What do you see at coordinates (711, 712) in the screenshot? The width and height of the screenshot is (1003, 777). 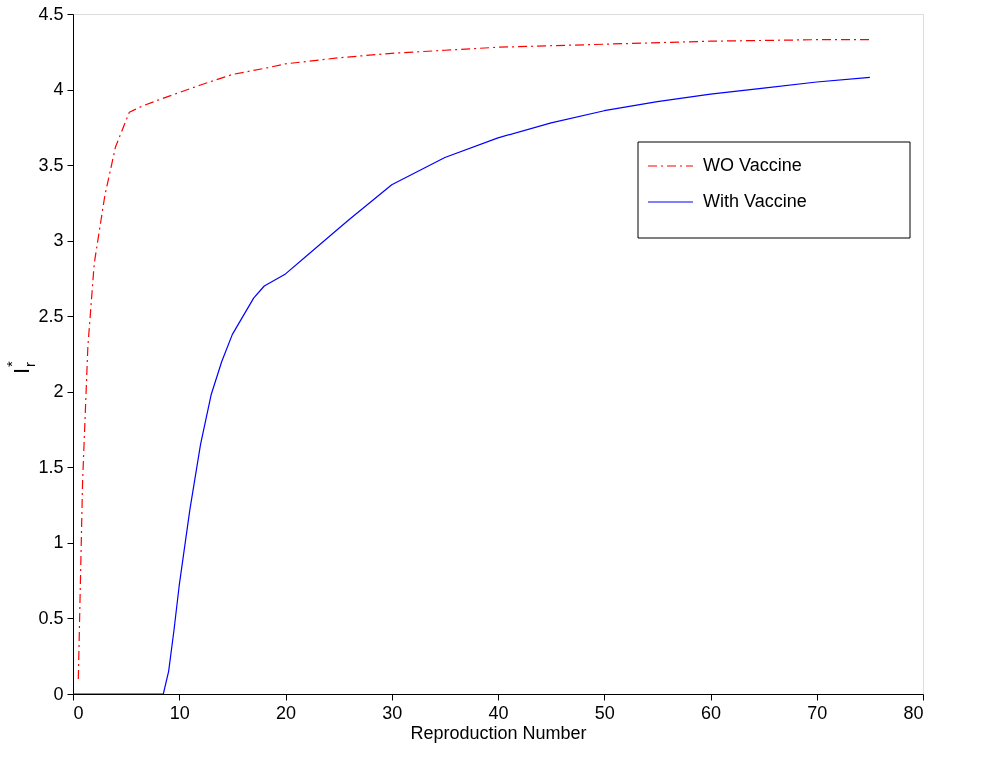 I see `x-tick-label: 60` at bounding box center [711, 712].